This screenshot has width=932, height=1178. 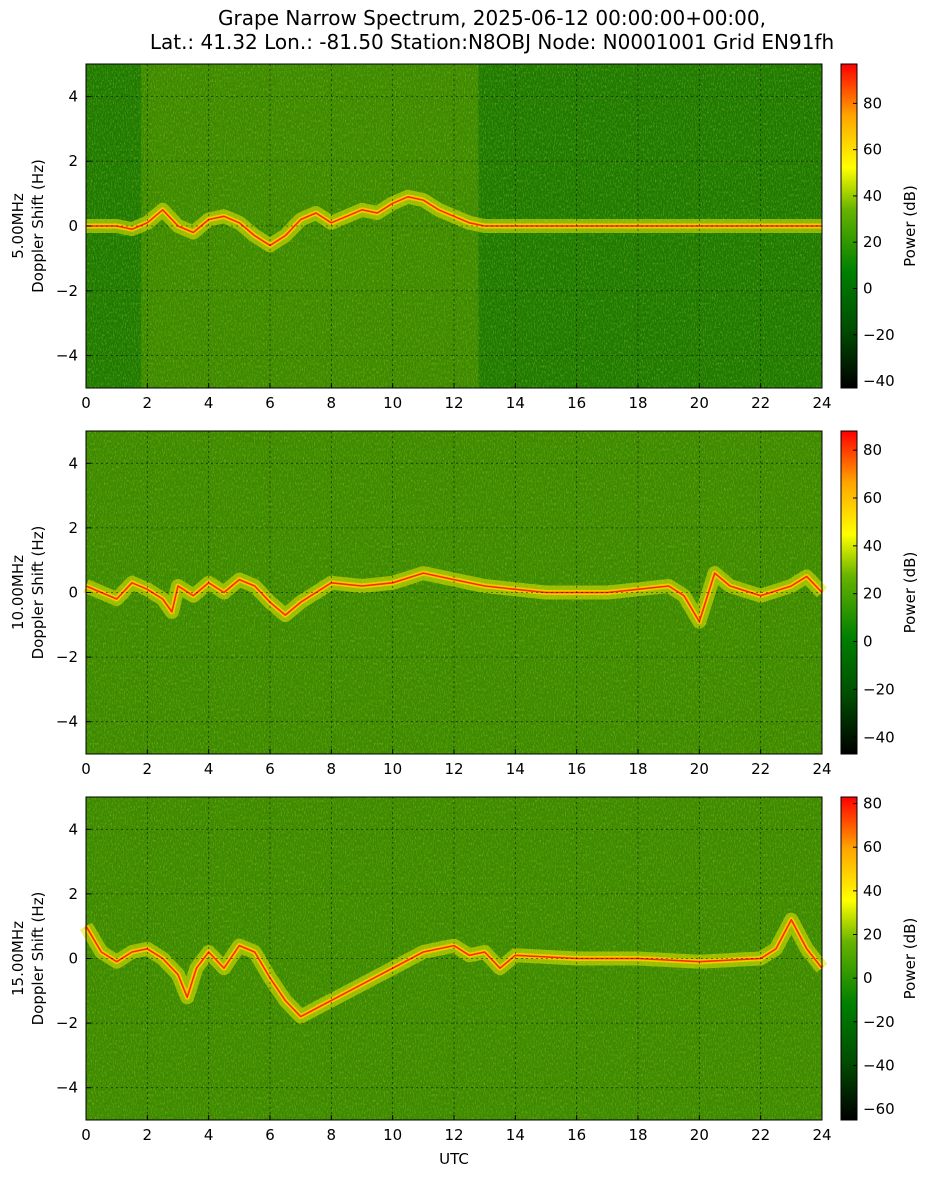 I want to click on y-axis-label-freq: 10.00MHz, so click(x=18, y=592).